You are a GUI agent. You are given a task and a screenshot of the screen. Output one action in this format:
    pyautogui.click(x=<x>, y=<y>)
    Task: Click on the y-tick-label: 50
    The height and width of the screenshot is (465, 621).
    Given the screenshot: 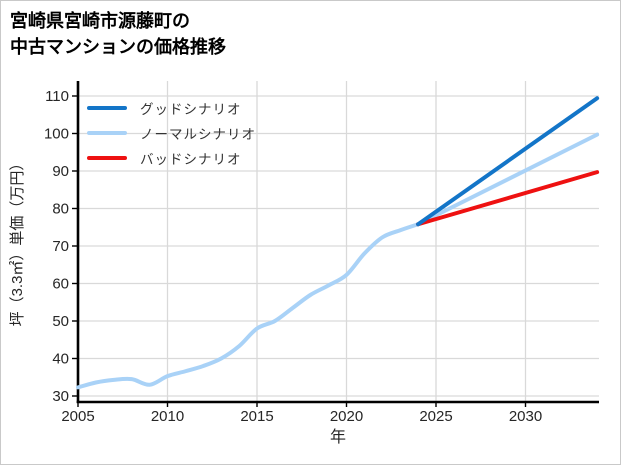 What is the action you would take?
    pyautogui.click(x=60, y=321)
    